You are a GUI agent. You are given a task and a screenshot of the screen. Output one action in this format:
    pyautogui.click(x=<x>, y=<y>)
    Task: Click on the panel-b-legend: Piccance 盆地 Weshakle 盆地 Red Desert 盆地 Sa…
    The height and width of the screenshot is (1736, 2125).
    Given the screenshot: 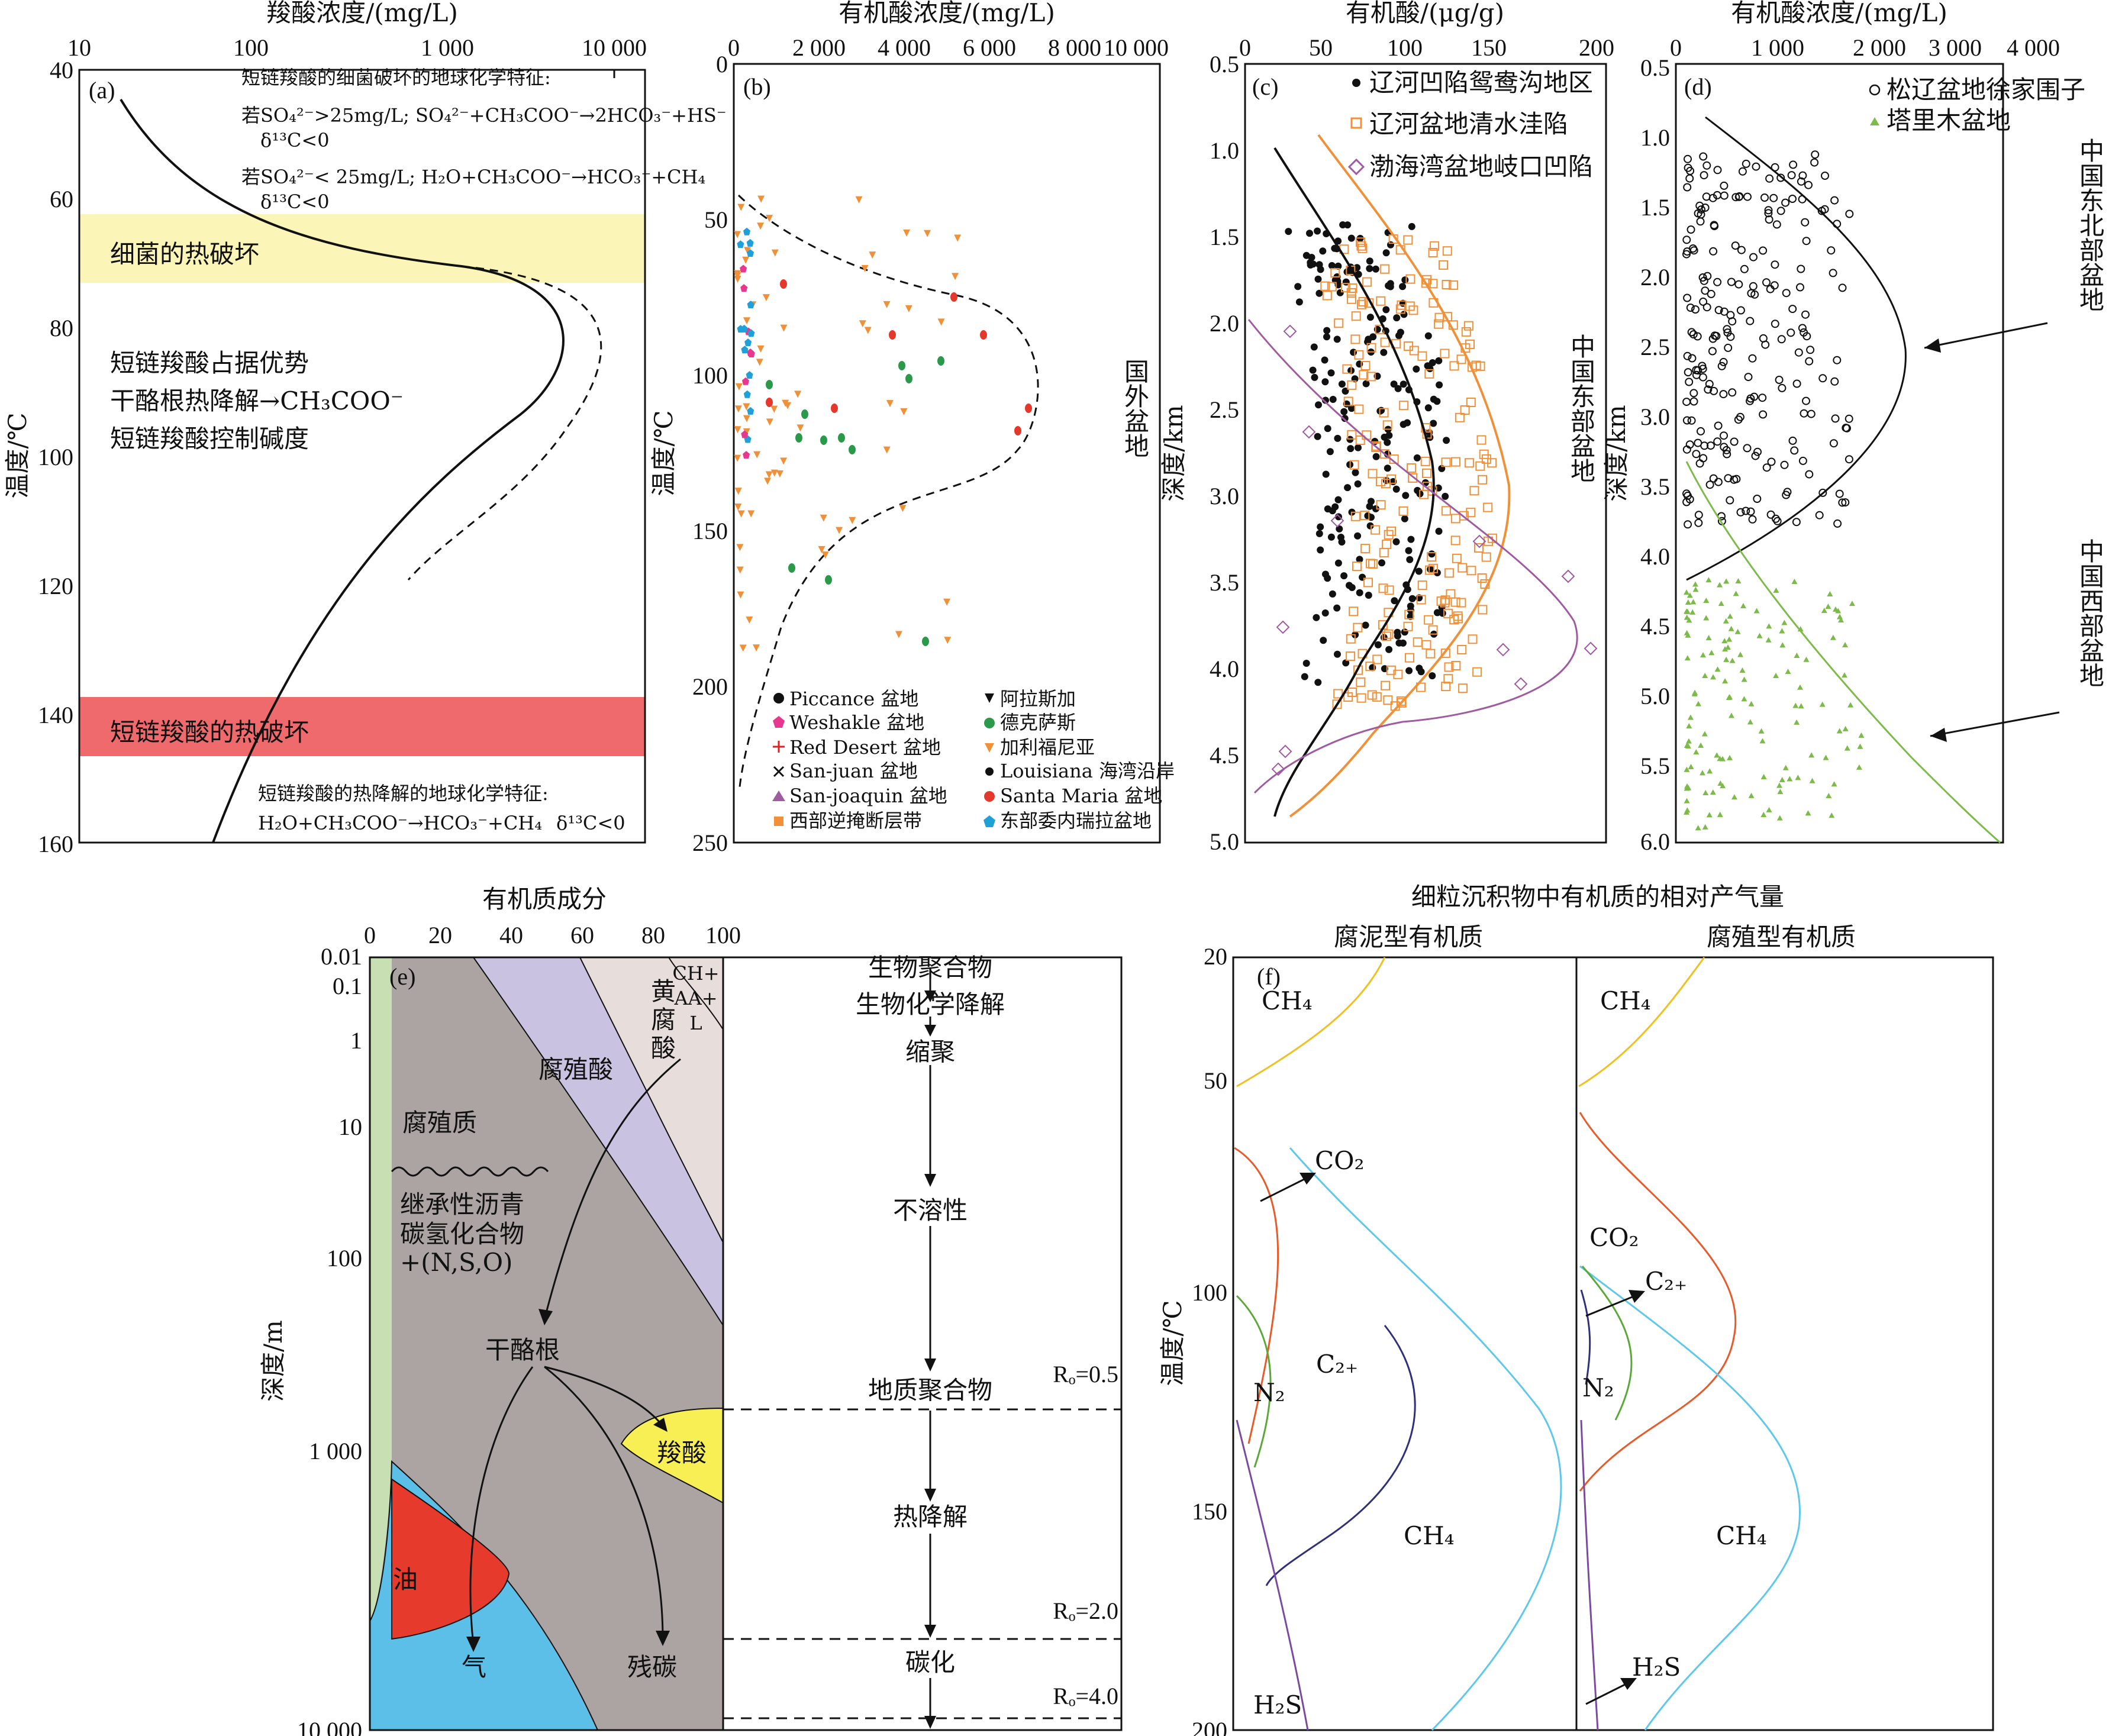 What is the action you would take?
    pyautogui.click(x=973, y=760)
    